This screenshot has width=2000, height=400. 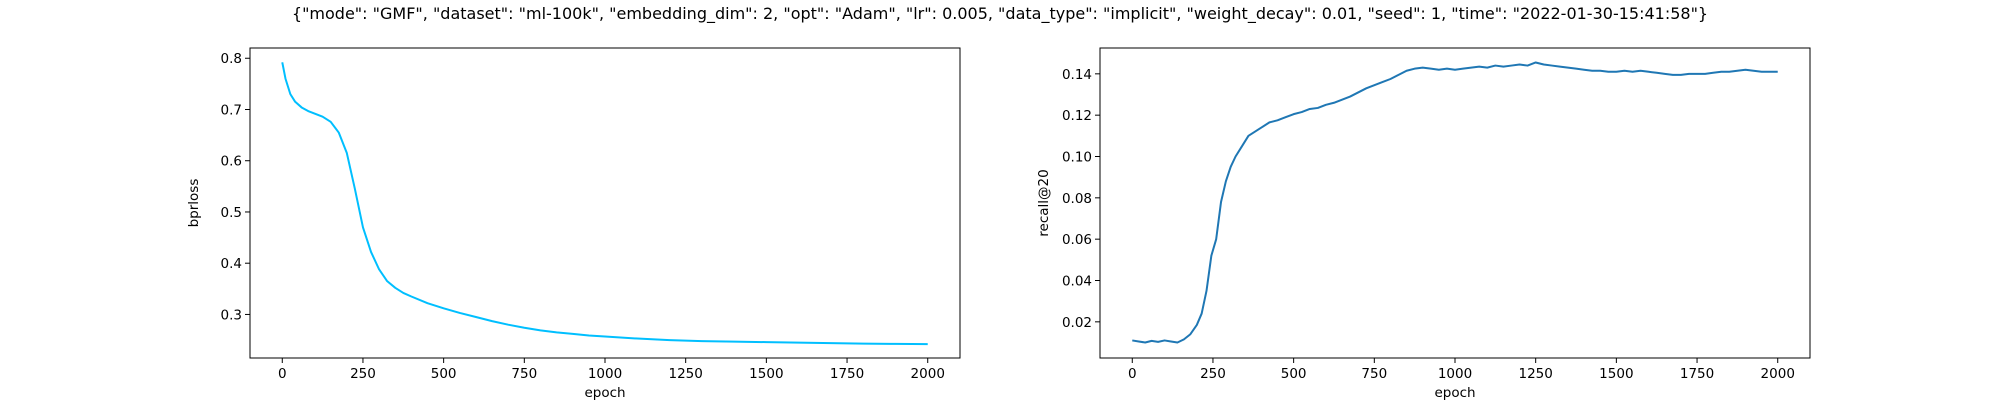 I want to click on y-tick-label: 0.14, so click(x=1077, y=75).